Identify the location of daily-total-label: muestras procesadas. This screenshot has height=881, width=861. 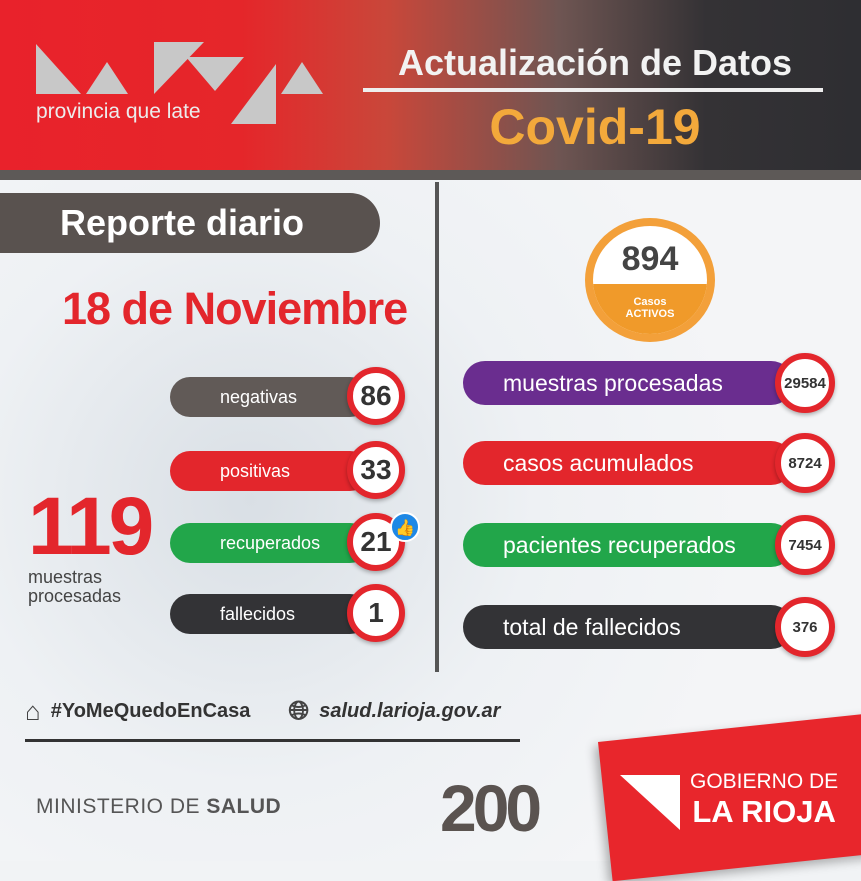
(74, 587).